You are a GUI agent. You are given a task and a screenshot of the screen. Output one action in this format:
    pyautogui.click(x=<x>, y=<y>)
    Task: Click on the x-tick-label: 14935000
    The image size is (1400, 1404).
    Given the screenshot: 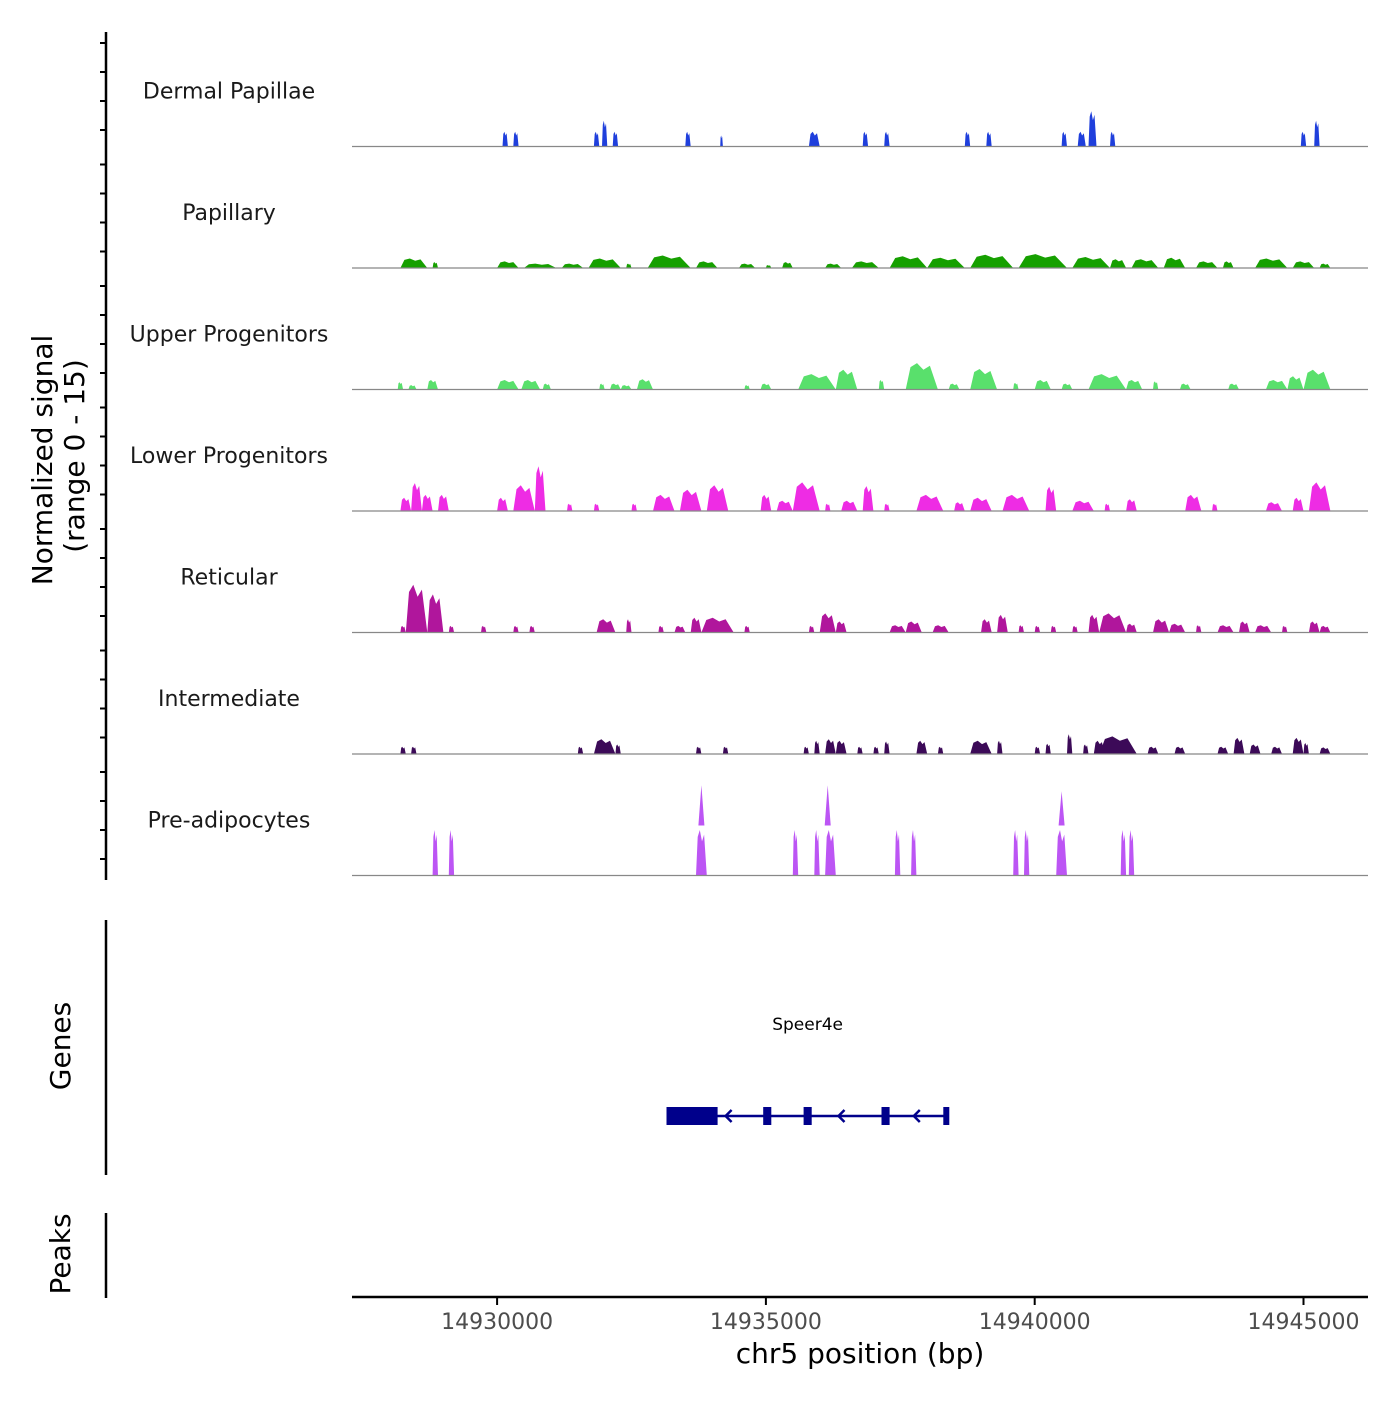 What is the action you would take?
    pyautogui.click(x=766, y=1322)
    